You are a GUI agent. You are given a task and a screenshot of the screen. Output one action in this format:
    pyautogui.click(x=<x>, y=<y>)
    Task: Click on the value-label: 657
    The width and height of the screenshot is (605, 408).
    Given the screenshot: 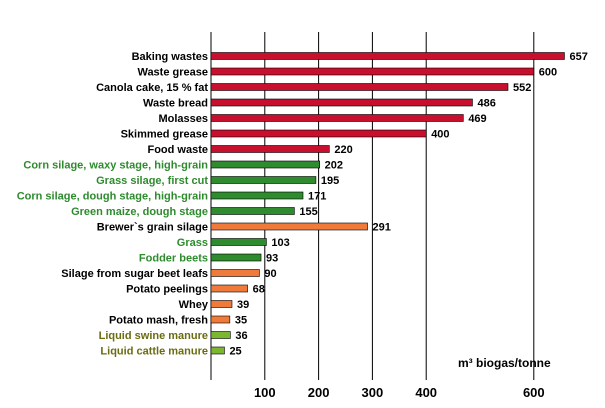 What is the action you would take?
    pyautogui.click(x=578, y=57)
    